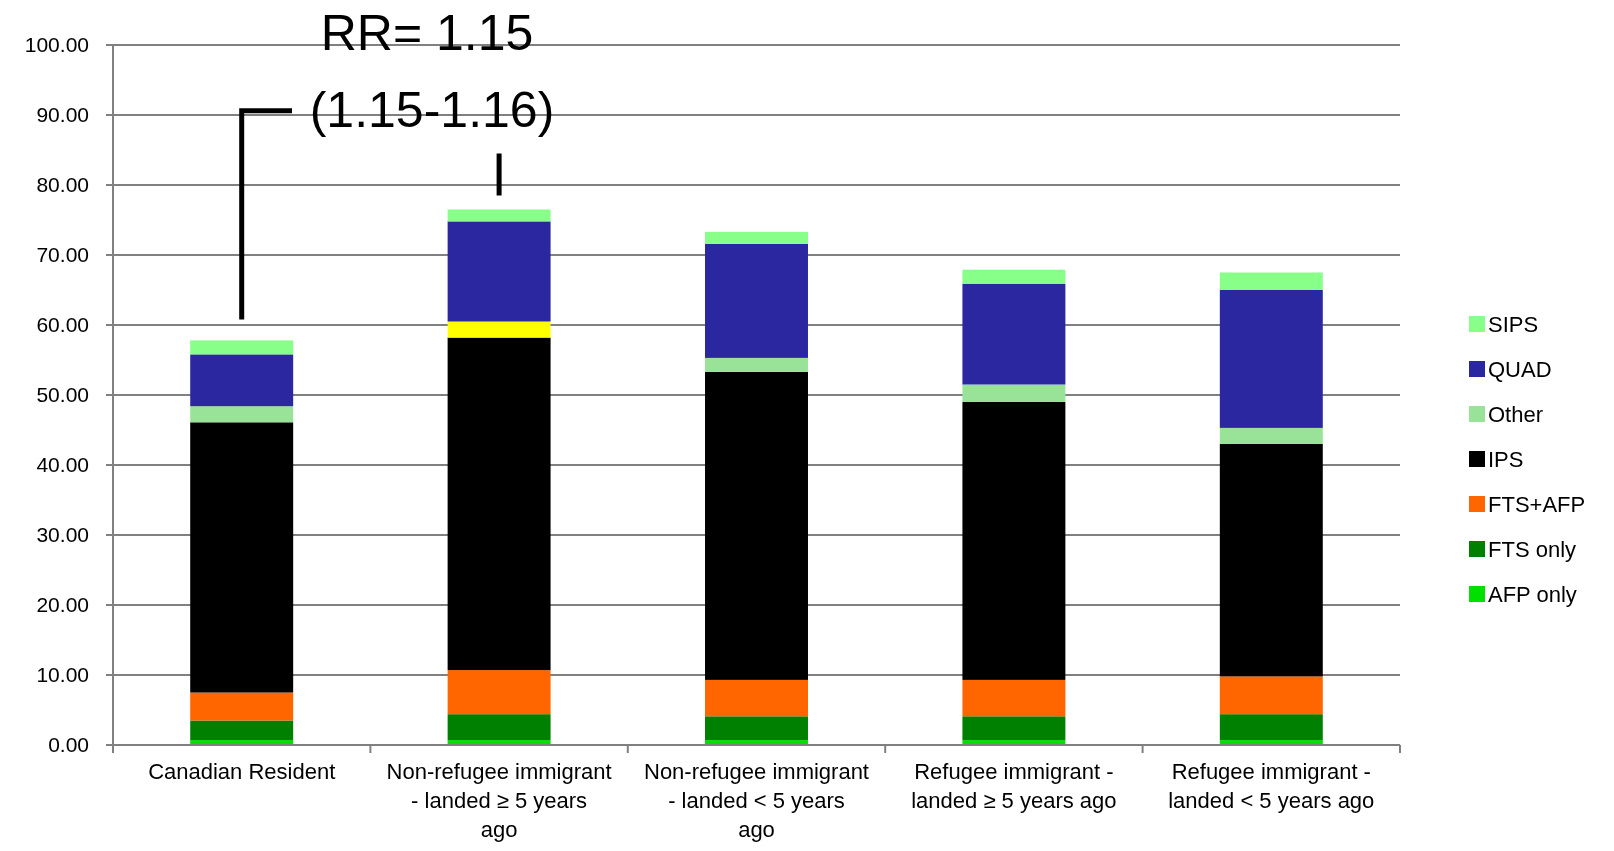  I want to click on x-tick-label: Non-refugee immigrant - landed ≥ 5 years ago, so click(499, 800).